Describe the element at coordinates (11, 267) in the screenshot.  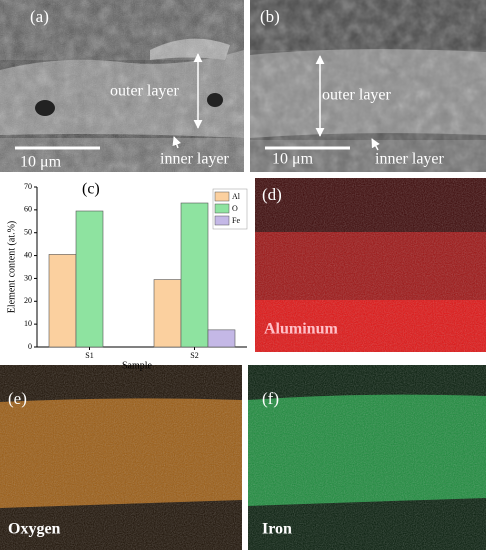
I see `y-axis-label: Element content (at.%)` at that location.